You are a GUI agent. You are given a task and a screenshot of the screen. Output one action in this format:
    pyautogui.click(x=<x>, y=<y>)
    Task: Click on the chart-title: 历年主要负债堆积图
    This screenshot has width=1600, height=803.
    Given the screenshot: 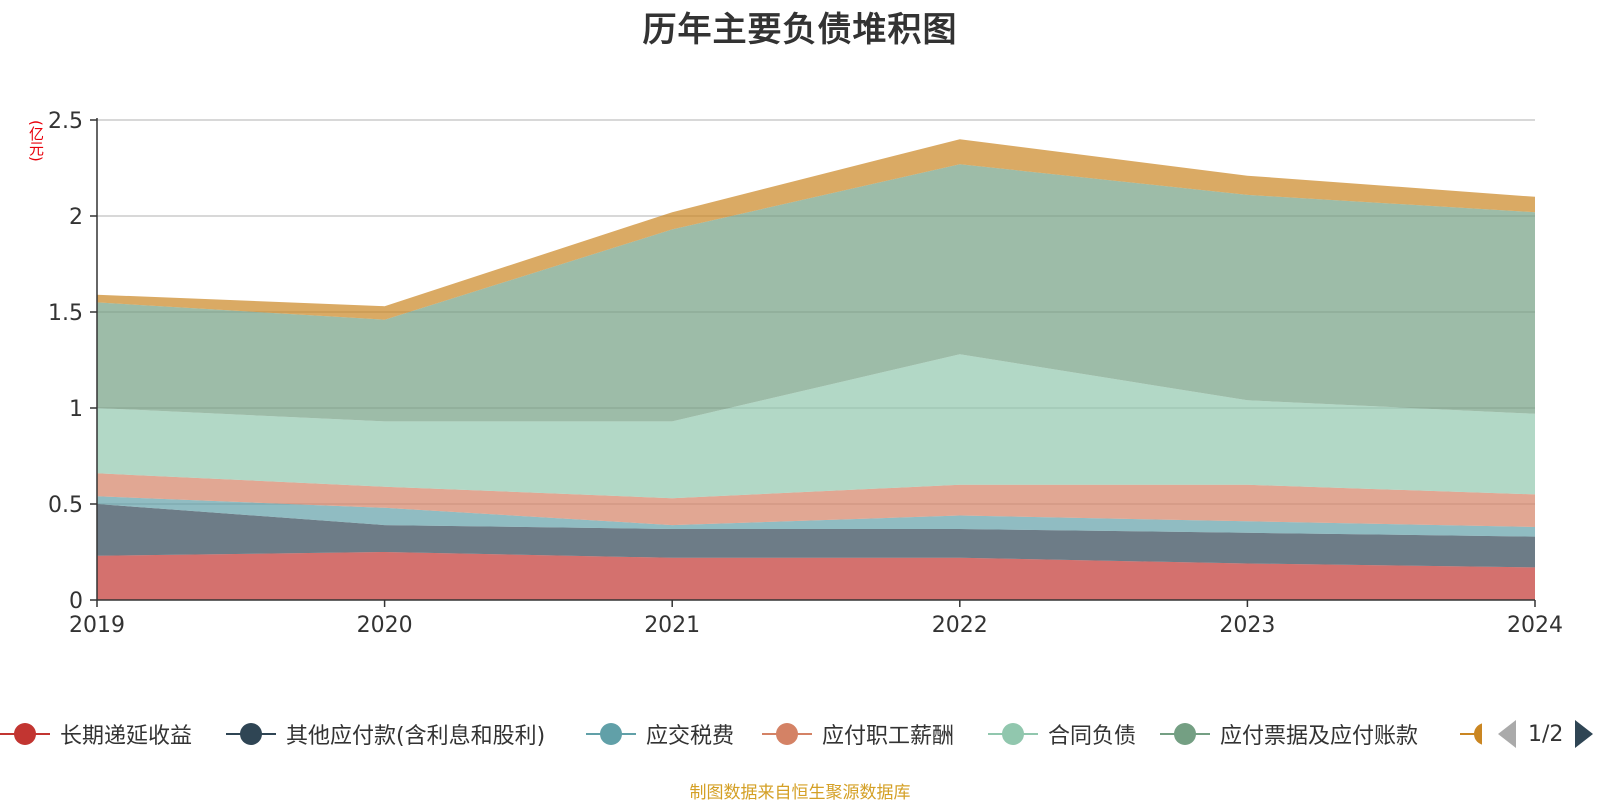 What is the action you would take?
    pyautogui.click(x=800, y=30)
    